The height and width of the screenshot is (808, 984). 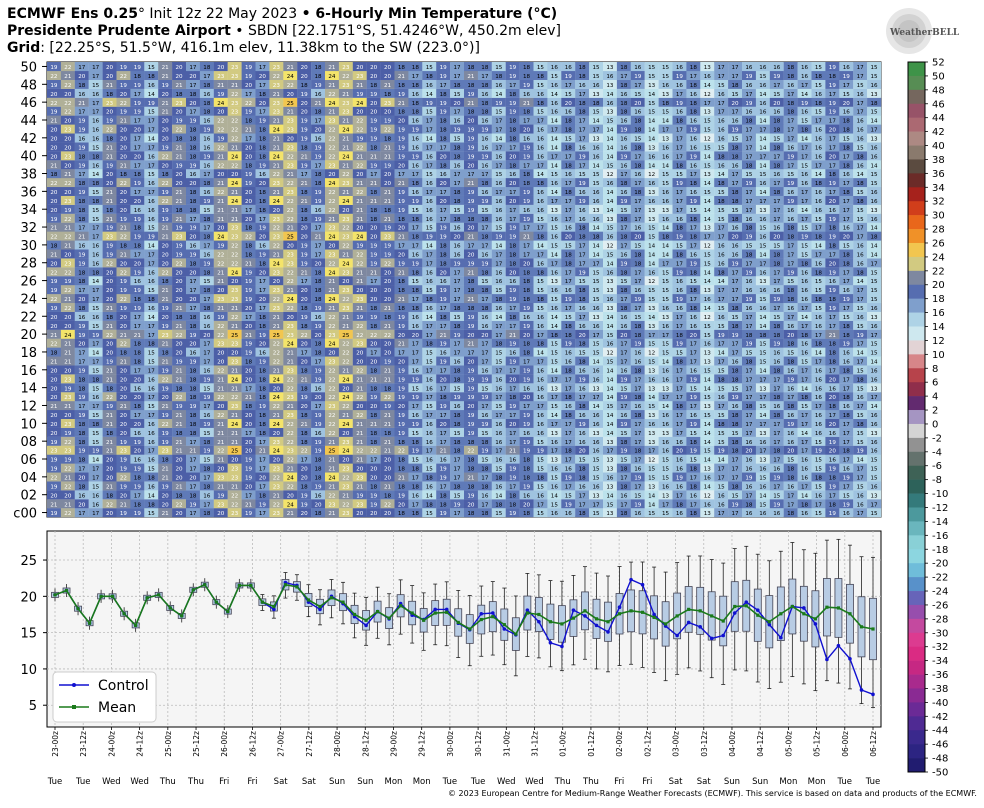 What do you see at coordinates (346, 291) in the screenshot?
I see `heatmap-cell-value: 23` at bounding box center [346, 291].